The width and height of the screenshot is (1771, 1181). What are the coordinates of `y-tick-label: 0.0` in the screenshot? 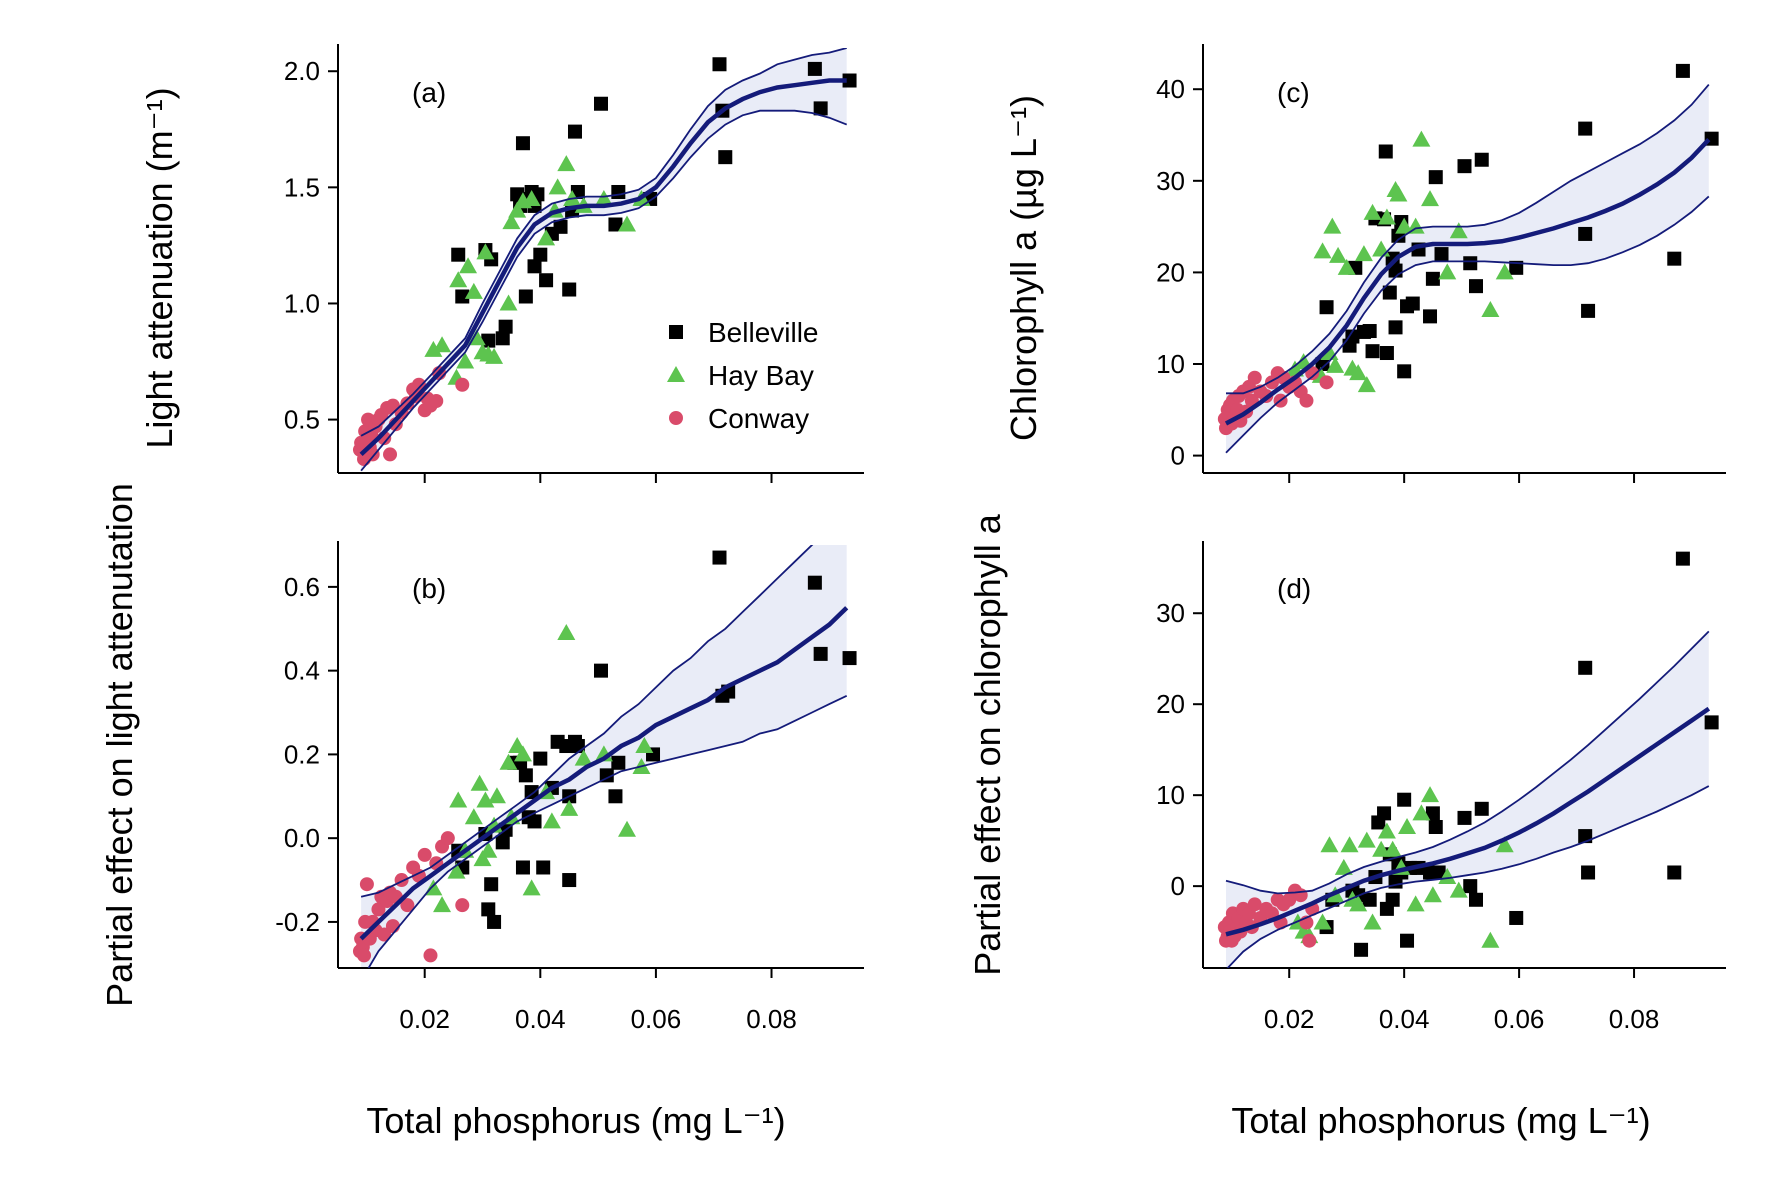 It's located at (302, 838).